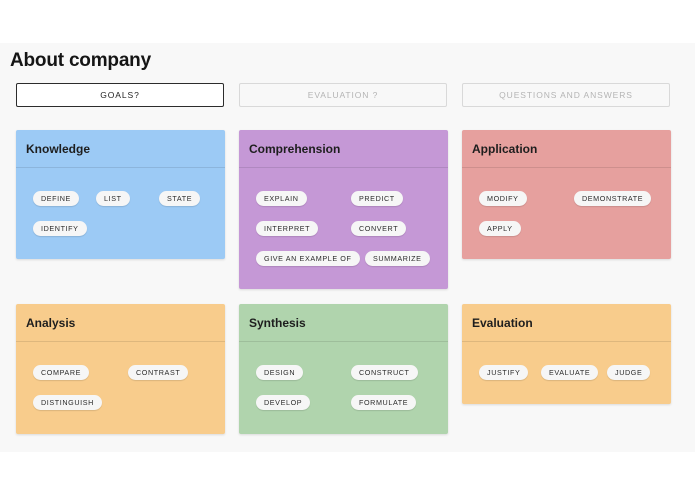  What do you see at coordinates (60, 228) in the screenshot?
I see `chip-identify: IDENTIFY` at bounding box center [60, 228].